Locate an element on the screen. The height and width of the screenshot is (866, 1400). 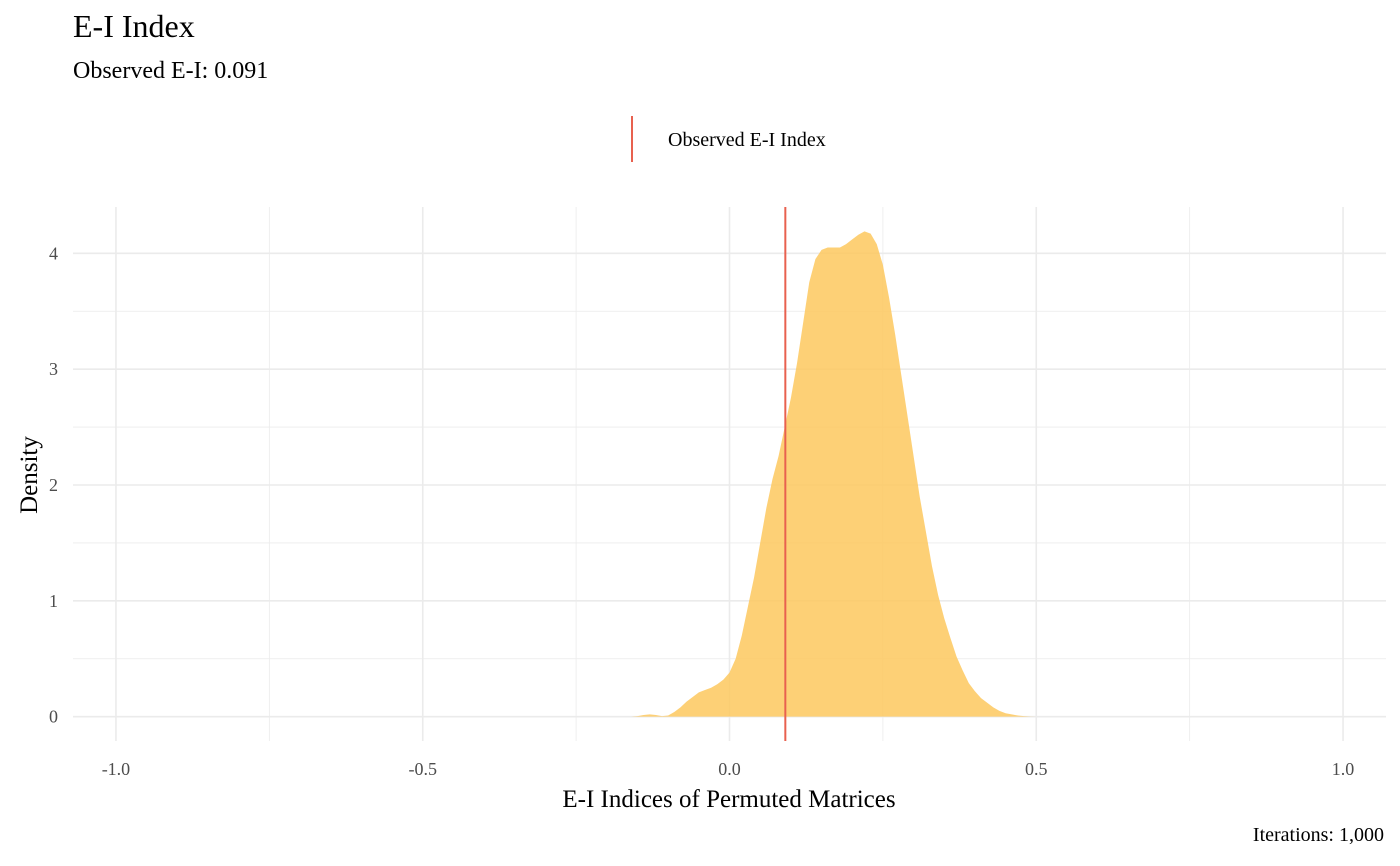
x-tick-label: -1.0 is located at coordinates (116, 769).